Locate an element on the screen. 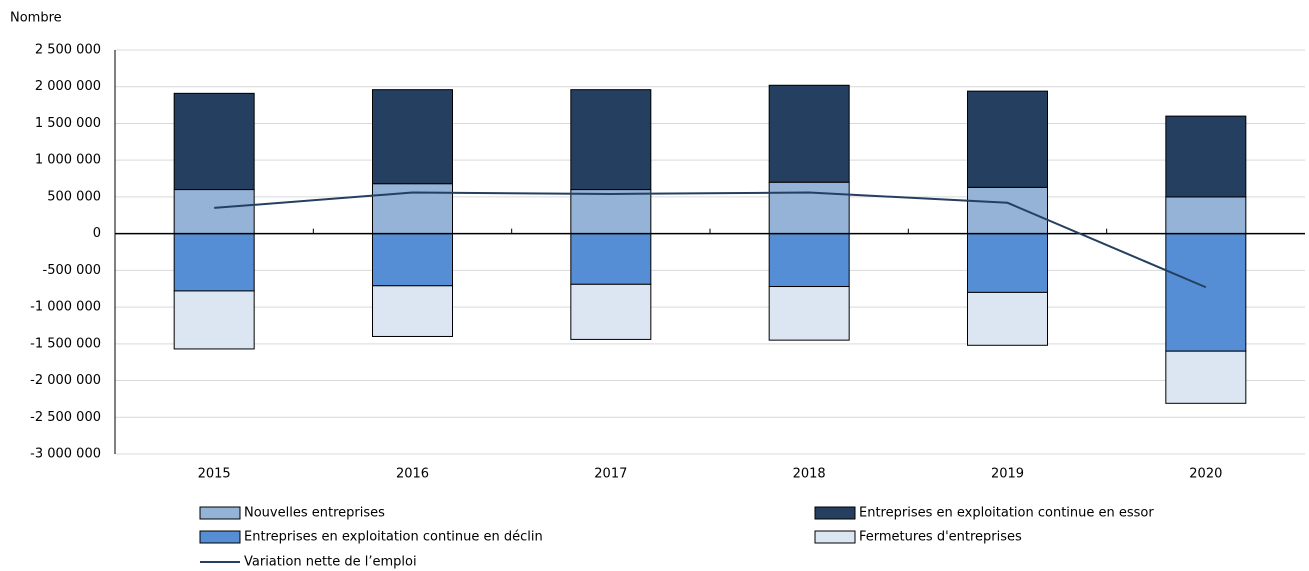 The height and width of the screenshot is (571, 1309). x-tick-label: 2020 is located at coordinates (1205, 474).